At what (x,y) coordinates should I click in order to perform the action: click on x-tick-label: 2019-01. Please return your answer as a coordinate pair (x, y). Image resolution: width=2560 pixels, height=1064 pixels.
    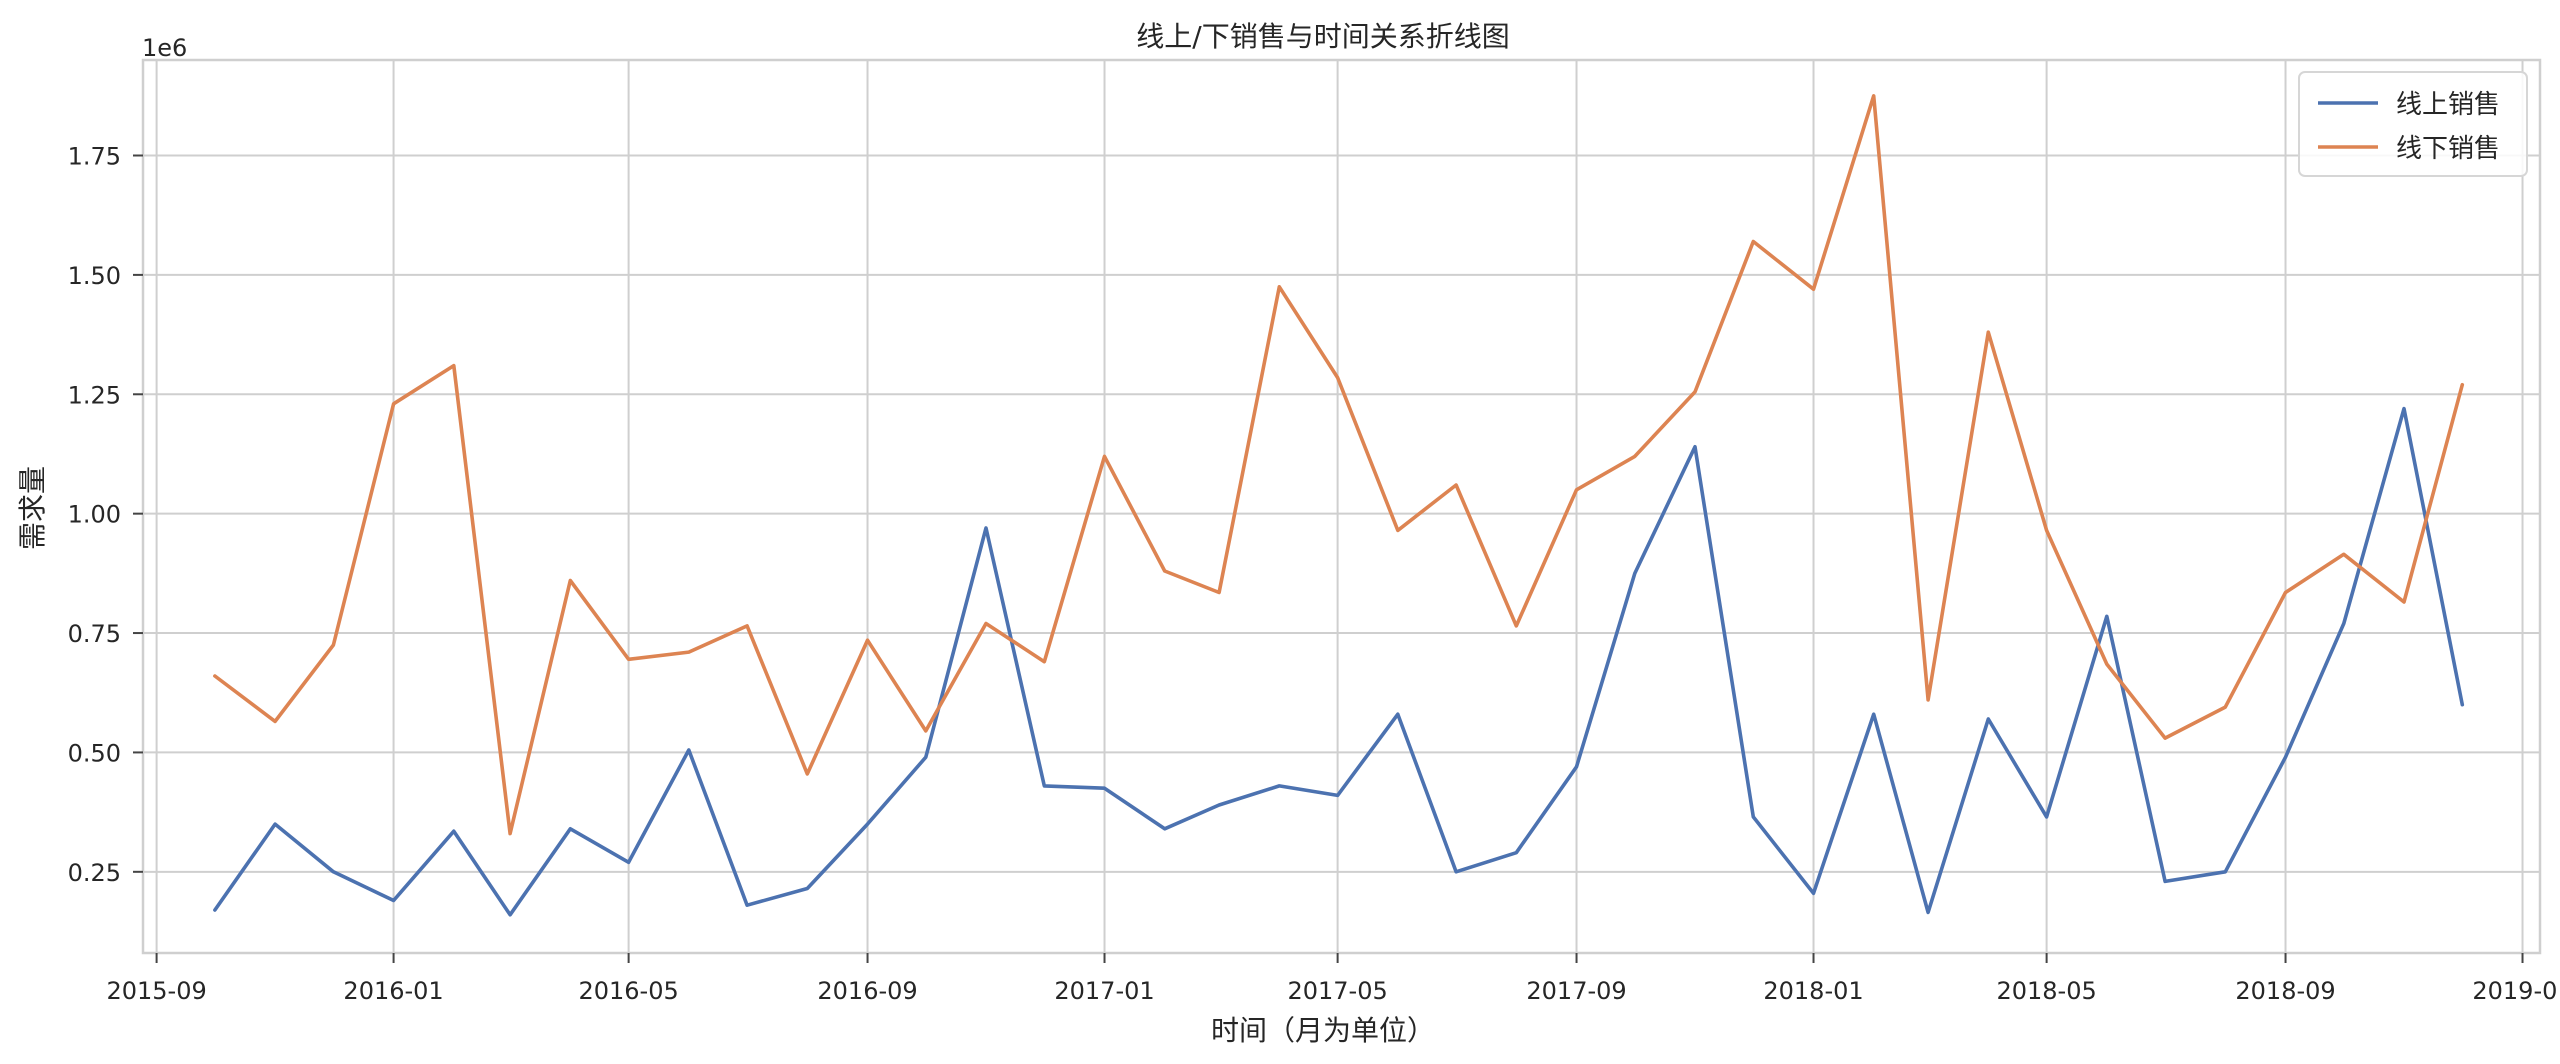
    Looking at the image, I should click on (2516, 991).